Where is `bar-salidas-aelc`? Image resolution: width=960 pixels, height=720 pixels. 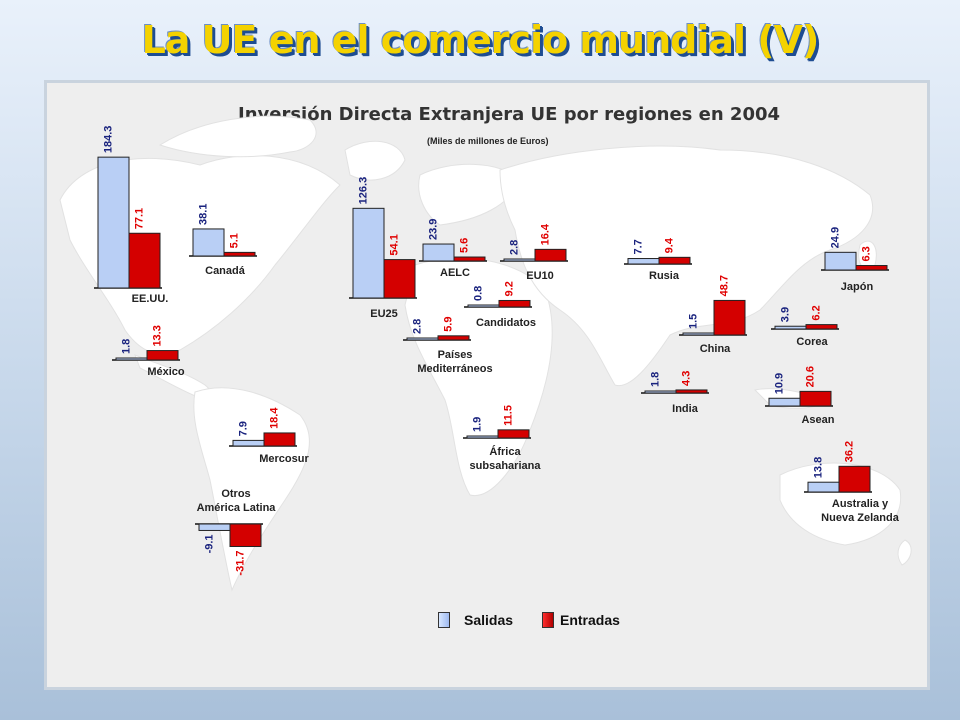 bar-salidas-aelc is located at coordinates (438, 252).